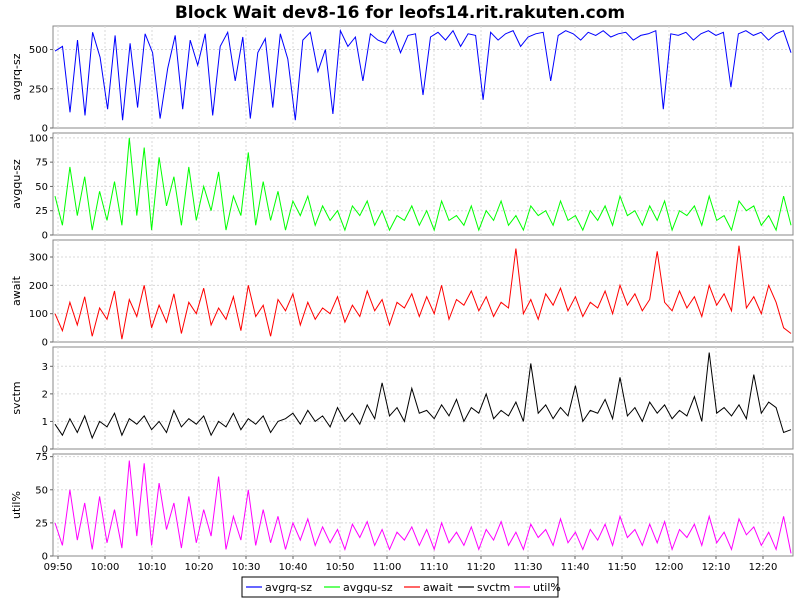  Describe the element at coordinates (434, 567) in the screenshot. I see `x-tick-label: 11:10` at that location.